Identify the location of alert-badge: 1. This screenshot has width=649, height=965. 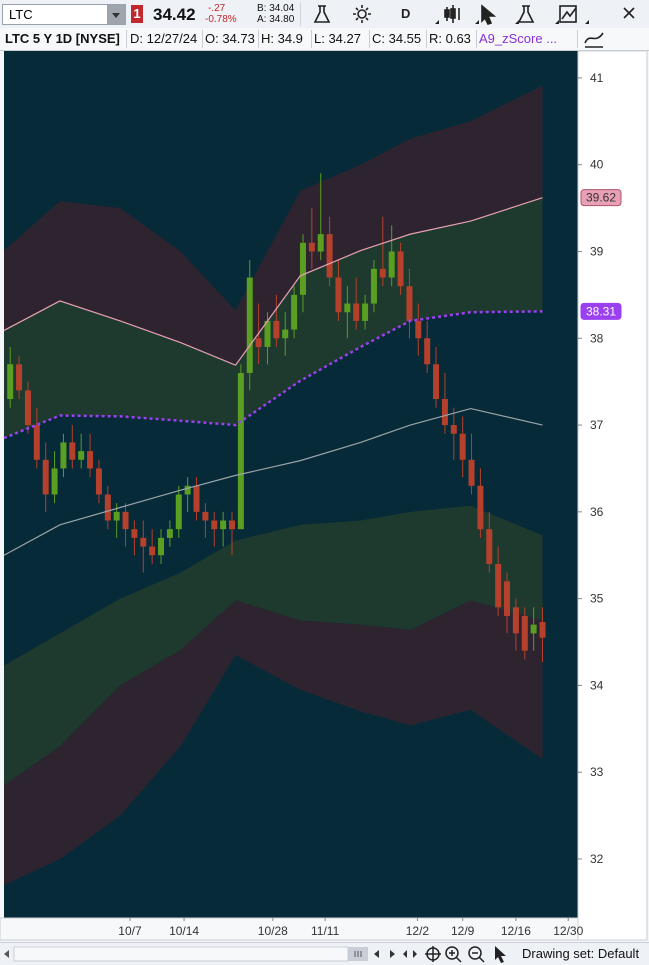
(137, 14).